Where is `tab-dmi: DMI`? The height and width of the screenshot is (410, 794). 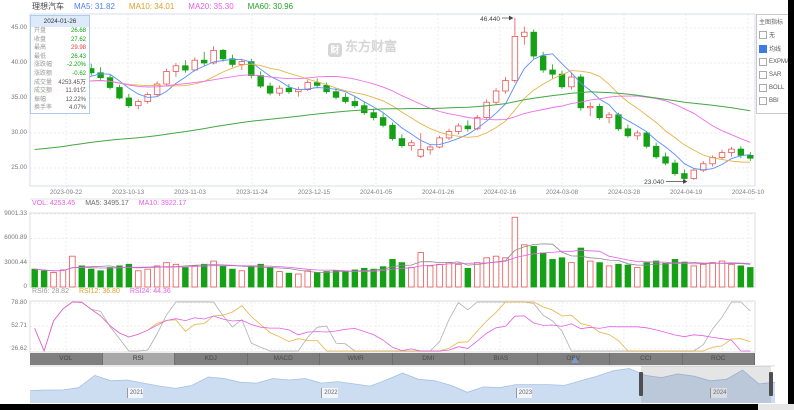
tab-dmi: DMI is located at coordinates (429, 359).